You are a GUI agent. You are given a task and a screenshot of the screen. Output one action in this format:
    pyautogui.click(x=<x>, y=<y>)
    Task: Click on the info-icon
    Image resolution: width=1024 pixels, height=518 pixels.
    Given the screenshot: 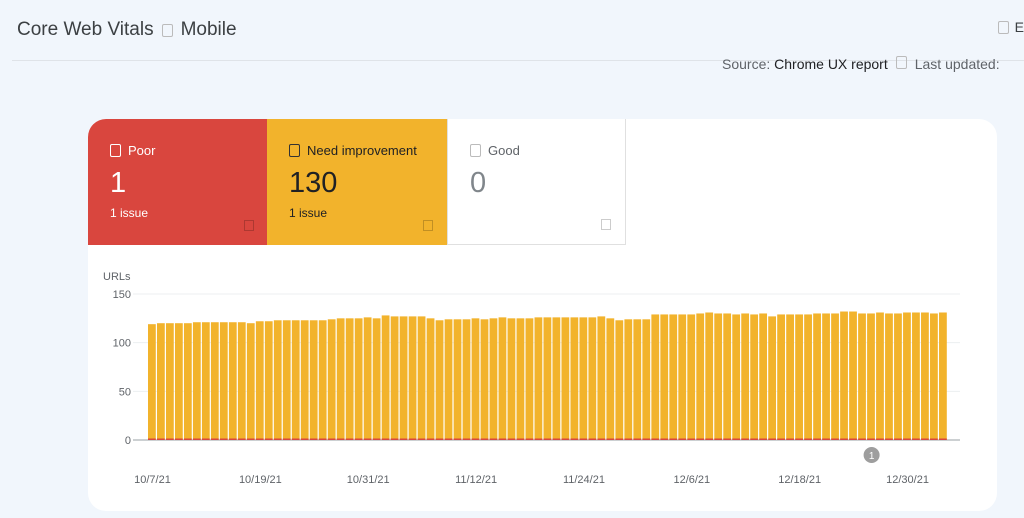 What is the action you would take?
    pyautogui.click(x=901, y=62)
    